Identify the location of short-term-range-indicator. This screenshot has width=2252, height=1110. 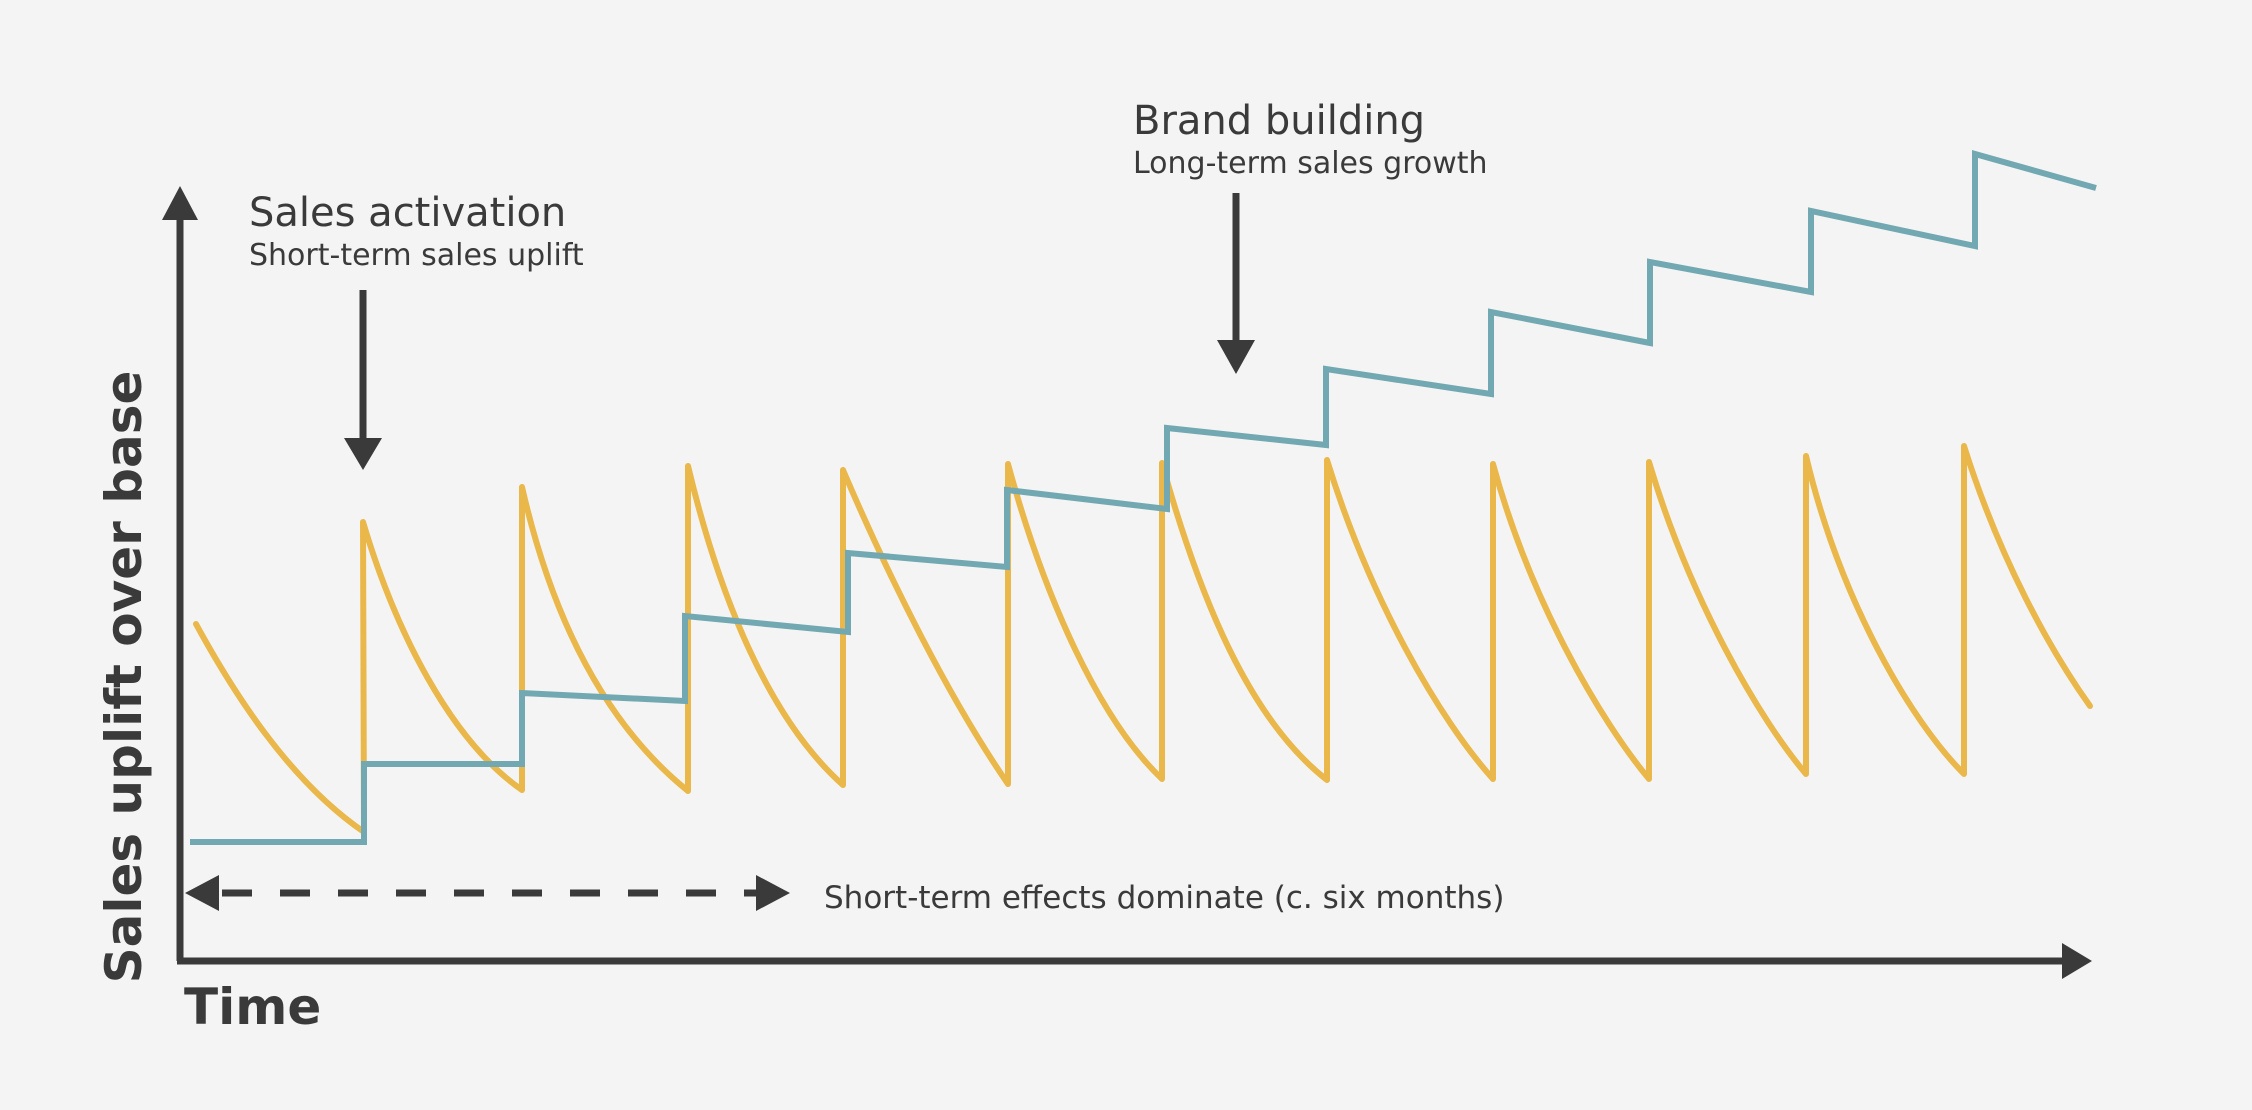
(487, 893).